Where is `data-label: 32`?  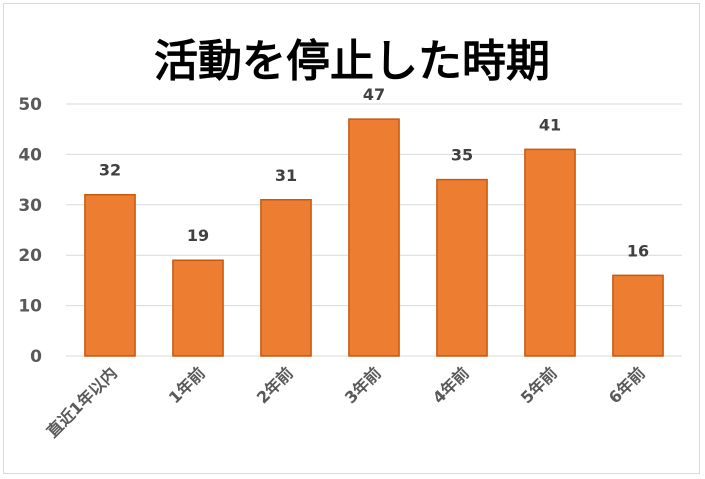
data-label: 32 is located at coordinates (110, 170).